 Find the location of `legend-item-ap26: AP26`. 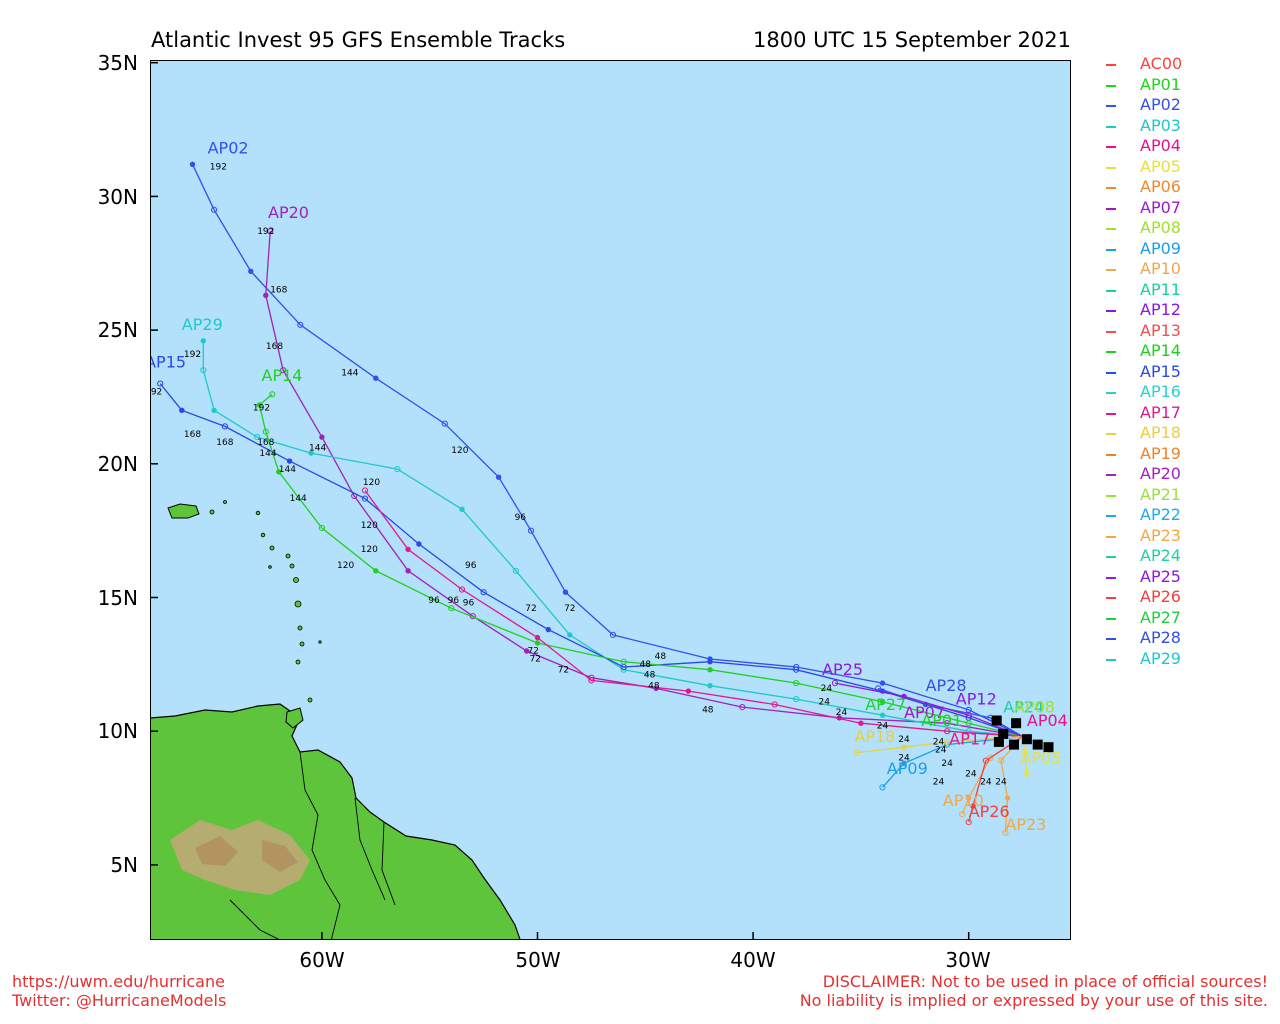

legend-item-ap26: AP26 is located at coordinates (1191, 597).